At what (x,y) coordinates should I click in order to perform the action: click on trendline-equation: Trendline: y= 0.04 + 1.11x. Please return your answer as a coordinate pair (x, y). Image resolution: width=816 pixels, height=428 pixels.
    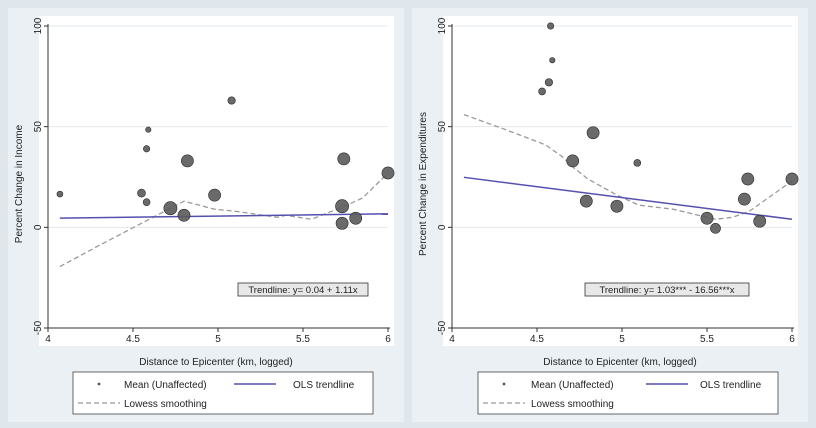
    Looking at the image, I should click on (303, 290).